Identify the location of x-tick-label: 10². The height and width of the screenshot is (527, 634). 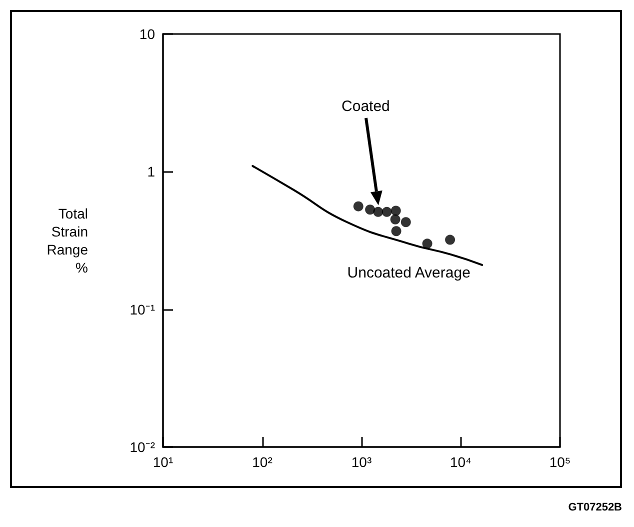
(262, 462).